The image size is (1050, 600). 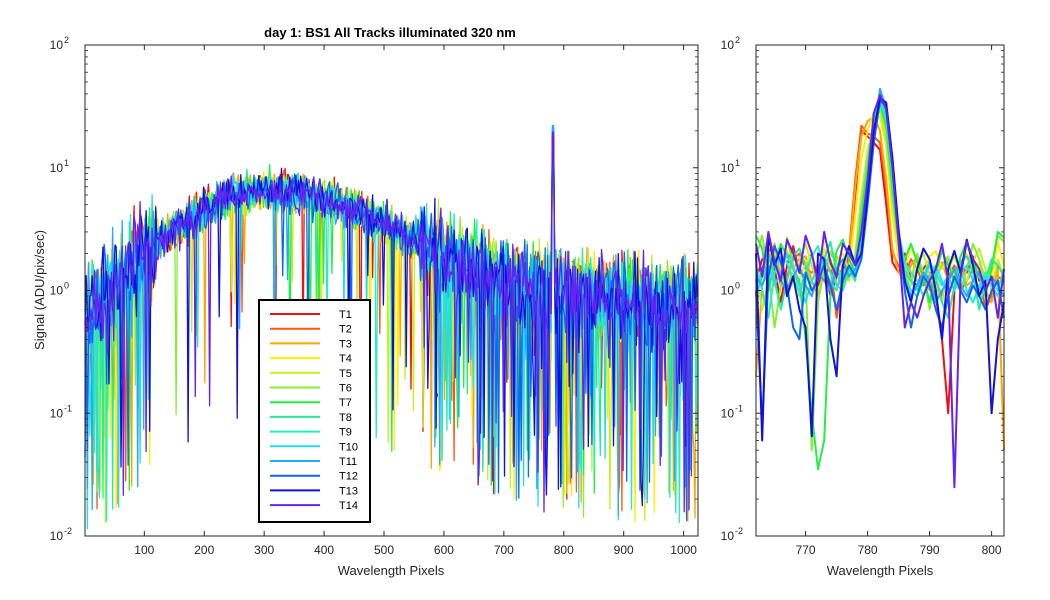 I want to click on right-ytick-exponent: 2, so click(x=737, y=40).